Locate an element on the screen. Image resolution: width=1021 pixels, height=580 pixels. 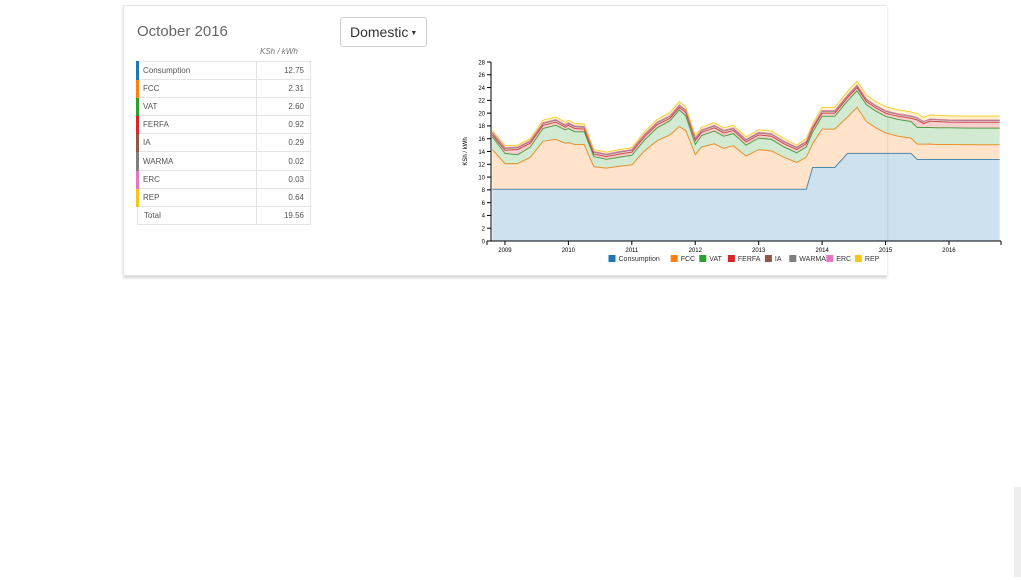
scrollbar-track is located at coordinates (1017, 532).